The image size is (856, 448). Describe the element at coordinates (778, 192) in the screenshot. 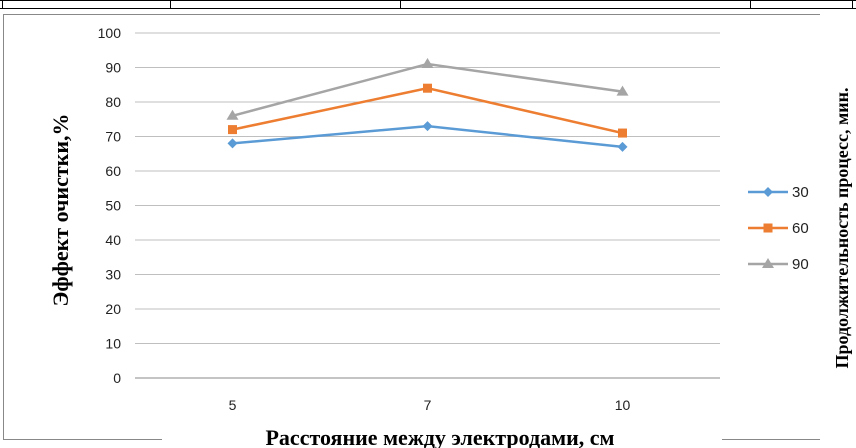

I see `legend-item-30: 30` at that location.